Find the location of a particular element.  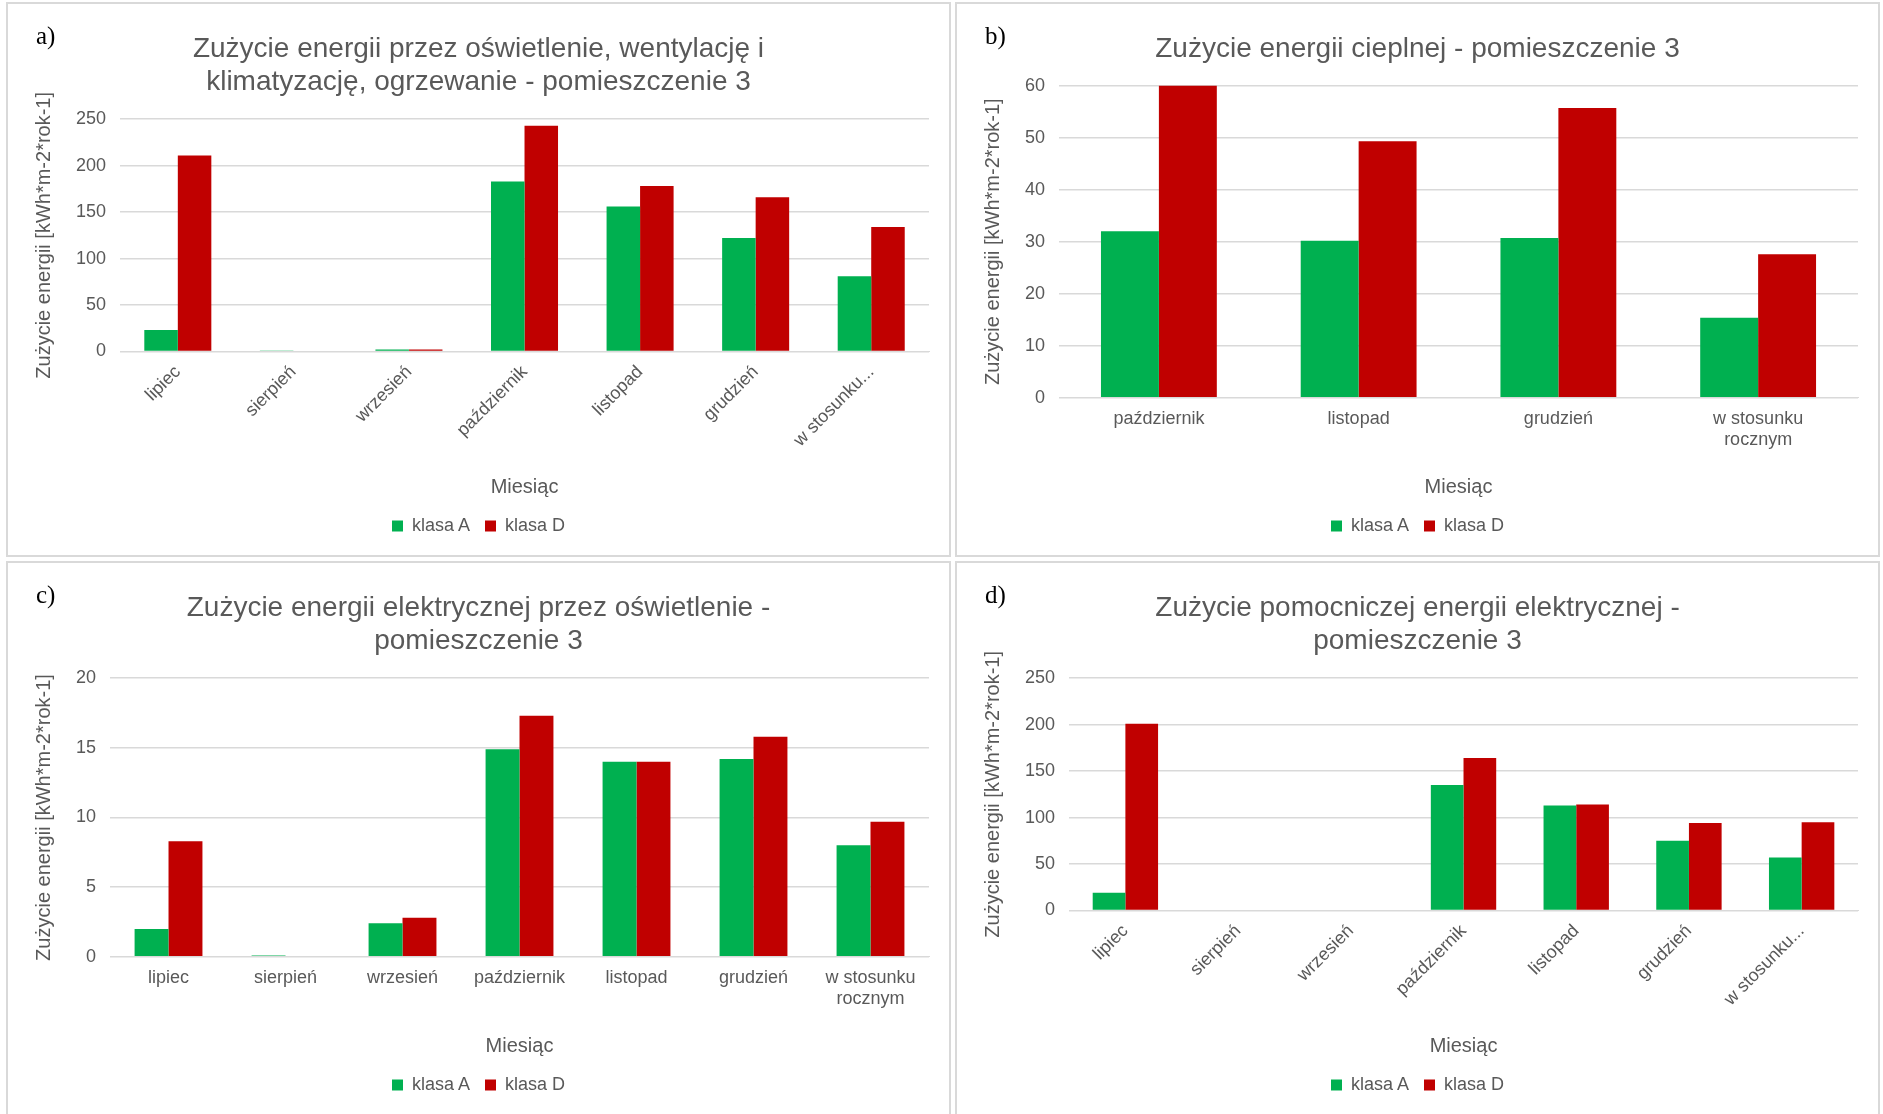

x-tick-label: wrzesień is located at coordinates (402, 976).